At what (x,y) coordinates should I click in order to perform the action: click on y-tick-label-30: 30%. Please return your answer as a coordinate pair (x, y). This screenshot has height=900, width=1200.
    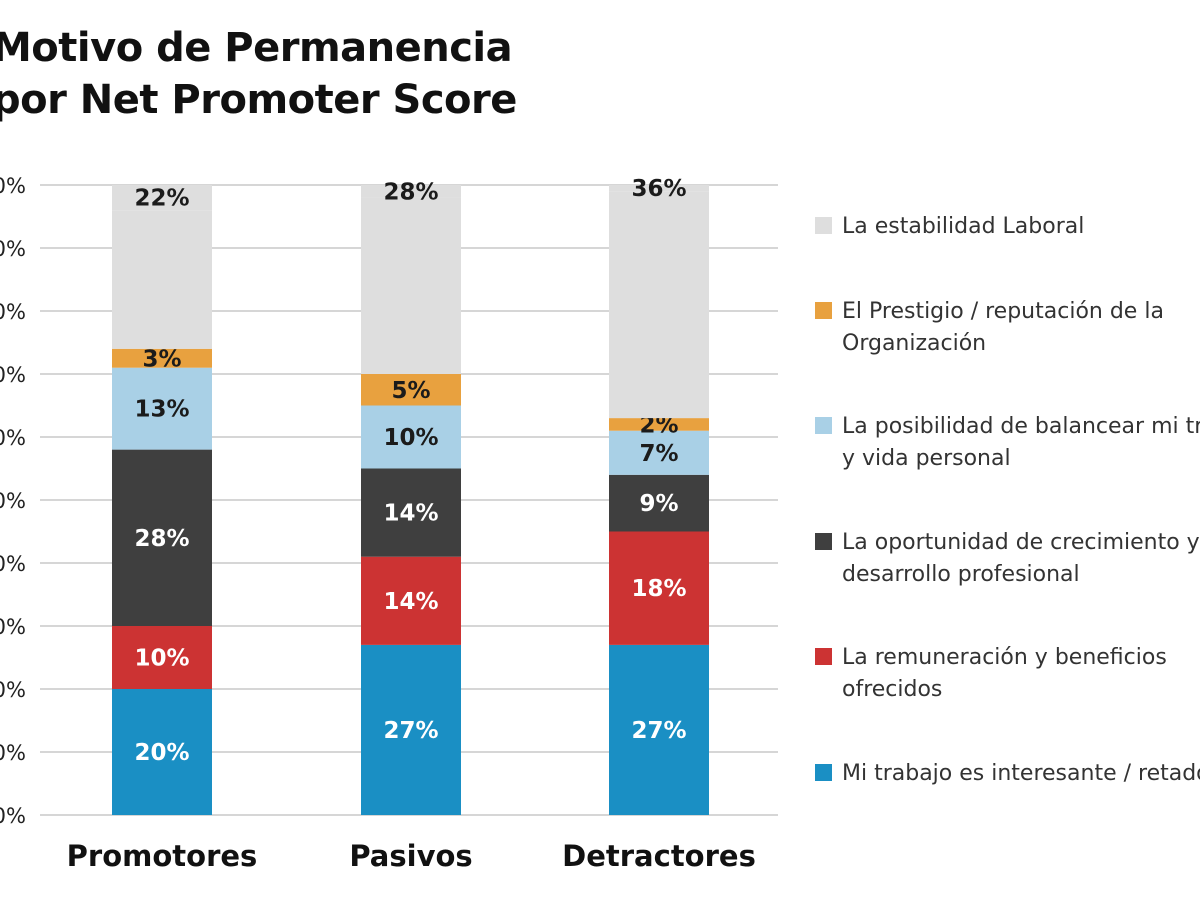
    Looking at the image, I should click on (13, 627).